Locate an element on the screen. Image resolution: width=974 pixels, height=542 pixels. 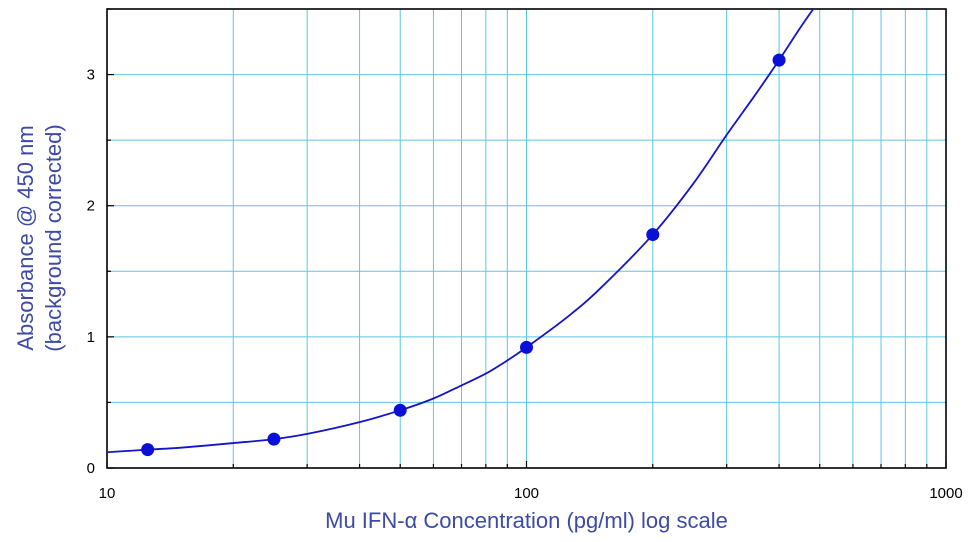
x-tick-label: 1000 is located at coordinates (945, 493).